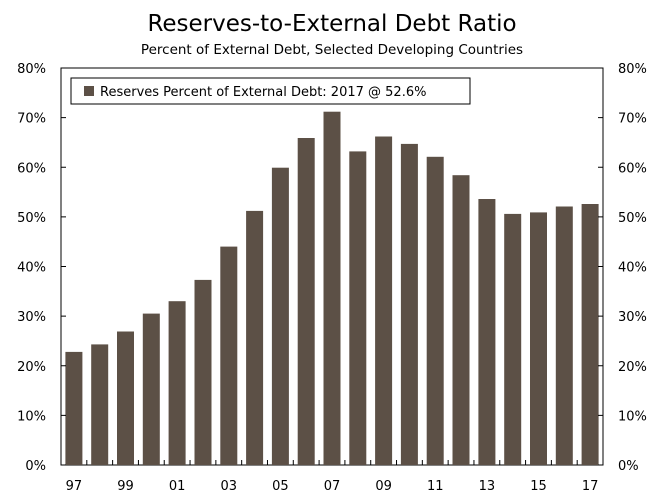 Image resolution: width=664 pixels, height=497 pixels. I want to click on y-tick-label-right: 80%, so click(632, 69).